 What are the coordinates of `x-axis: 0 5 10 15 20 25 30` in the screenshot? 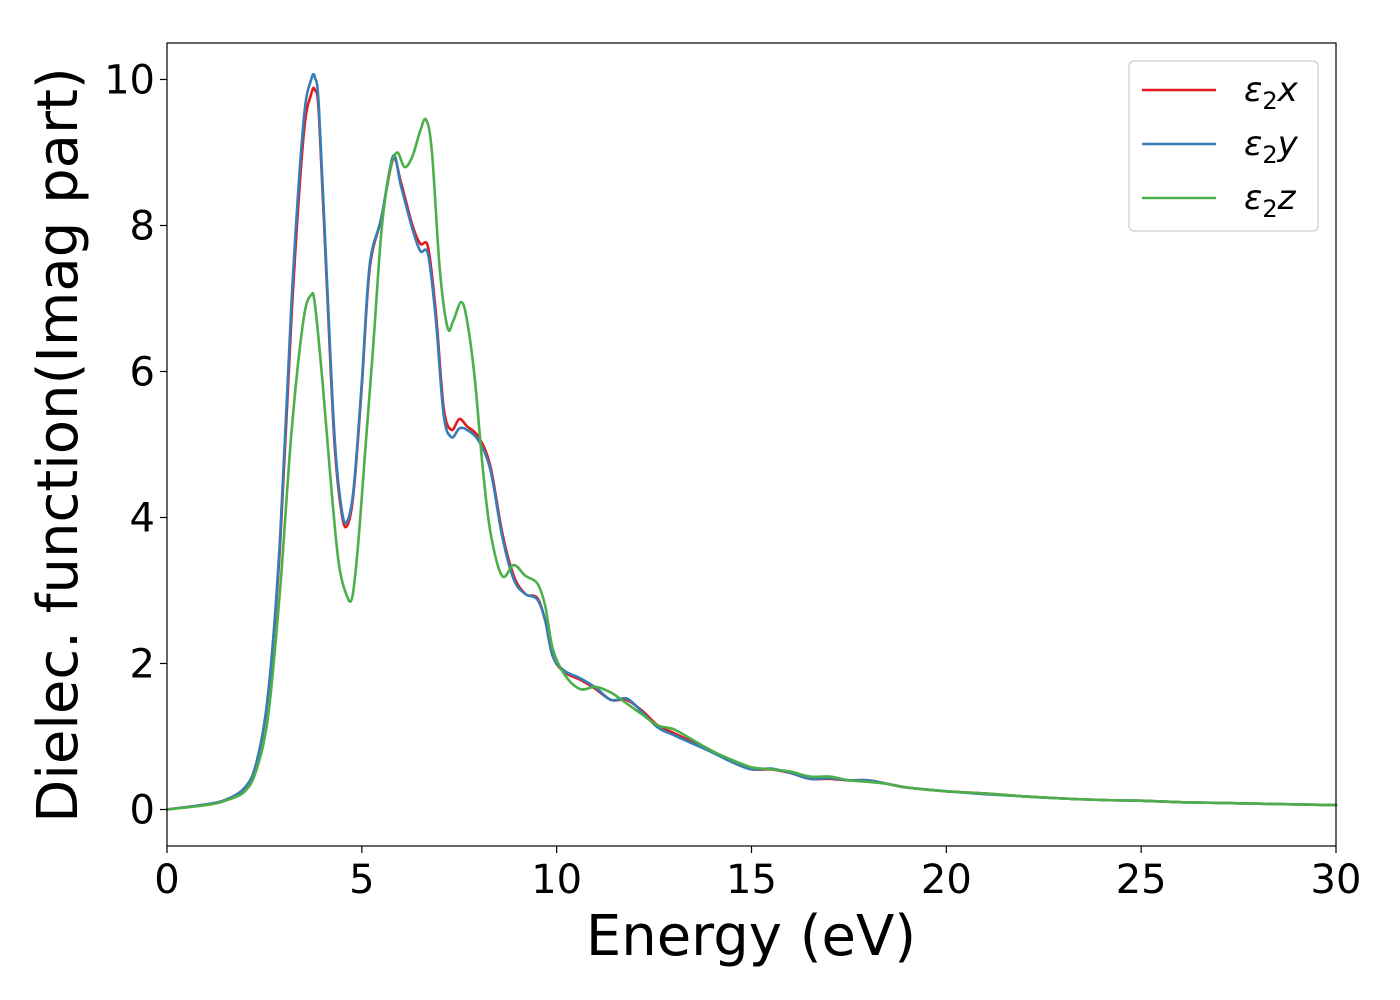 It's located at (757, 874).